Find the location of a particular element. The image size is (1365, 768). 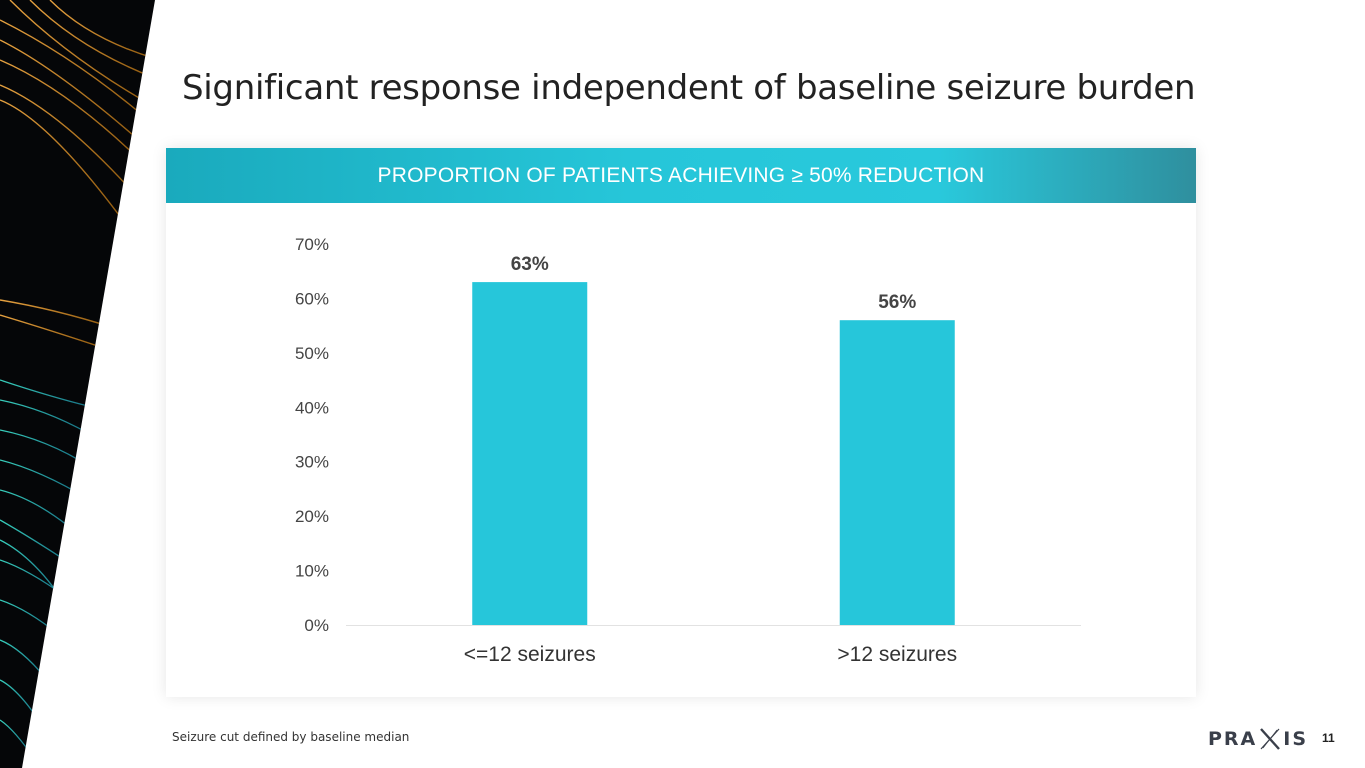

y-tick-label: 40% is located at coordinates (312, 407).